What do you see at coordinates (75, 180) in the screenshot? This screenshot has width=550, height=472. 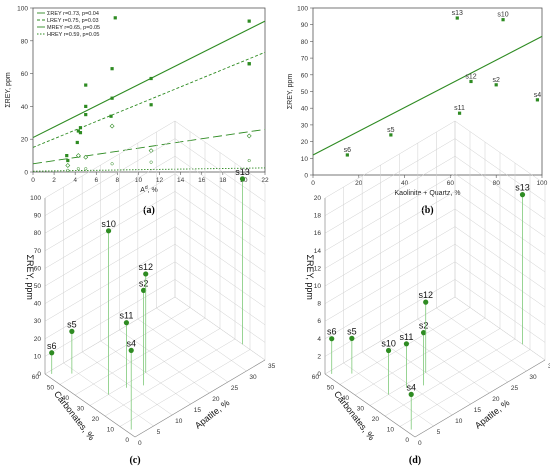 I see `x-tick-label: 4` at bounding box center [75, 180].